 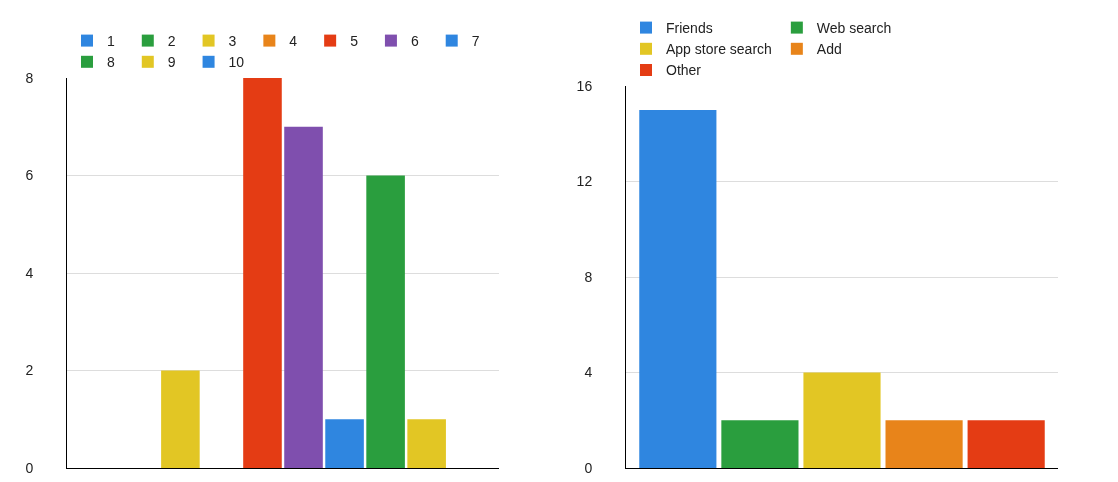 What do you see at coordinates (354, 41) in the screenshot?
I see `legend-label: 5` at bounding box center [354, 41].